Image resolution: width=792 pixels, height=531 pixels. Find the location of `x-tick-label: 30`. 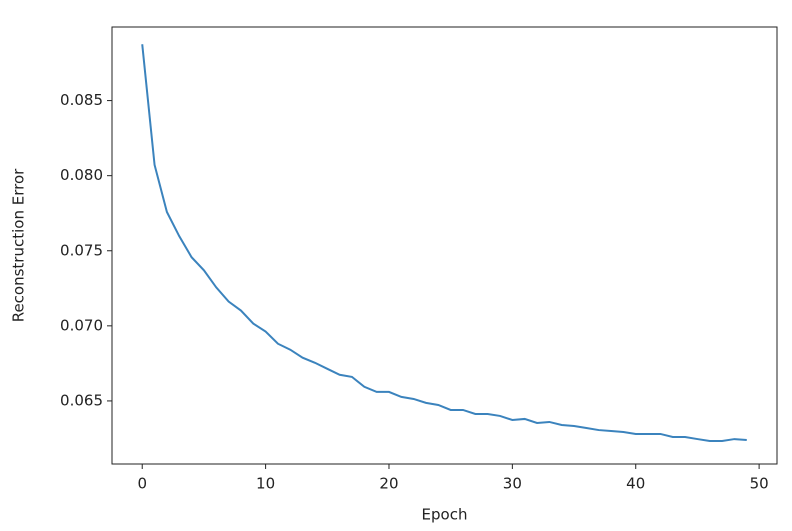

x-tick-label: 30 is located at coordinates (512, 484).